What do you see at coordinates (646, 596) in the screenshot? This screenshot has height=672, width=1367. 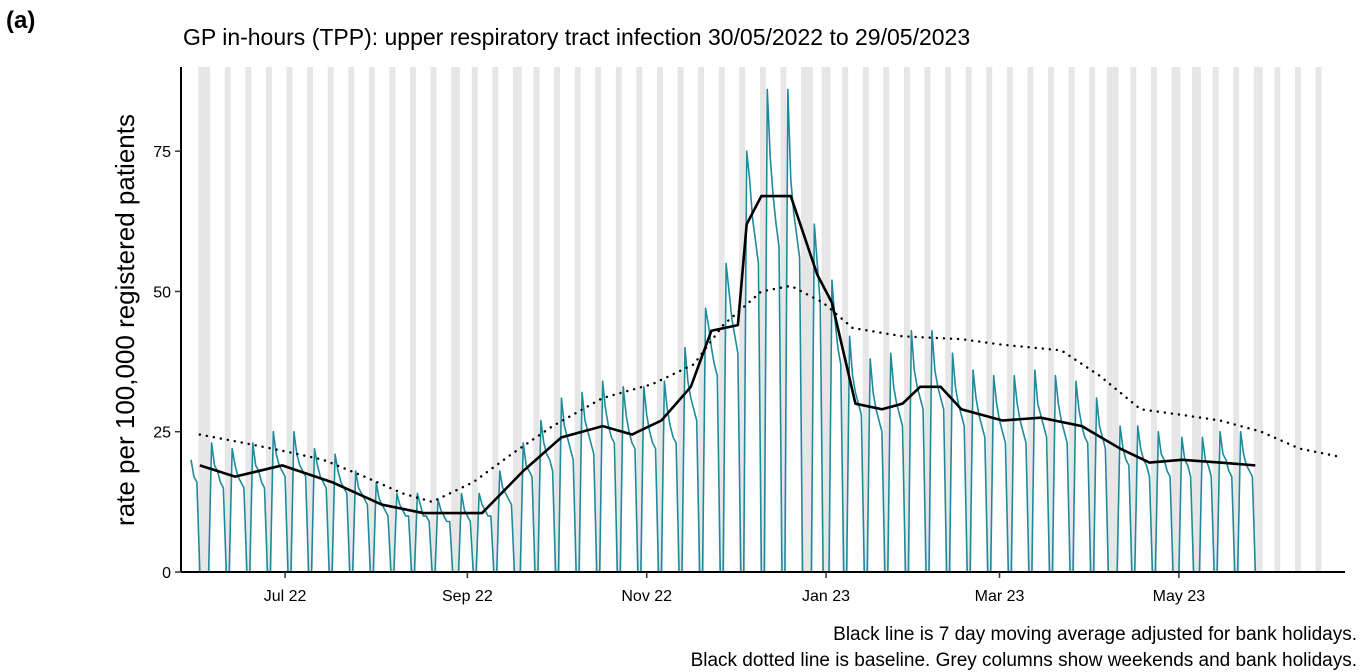 I see `x-tick-label: Nov 22` at bounding box center [646, 596].